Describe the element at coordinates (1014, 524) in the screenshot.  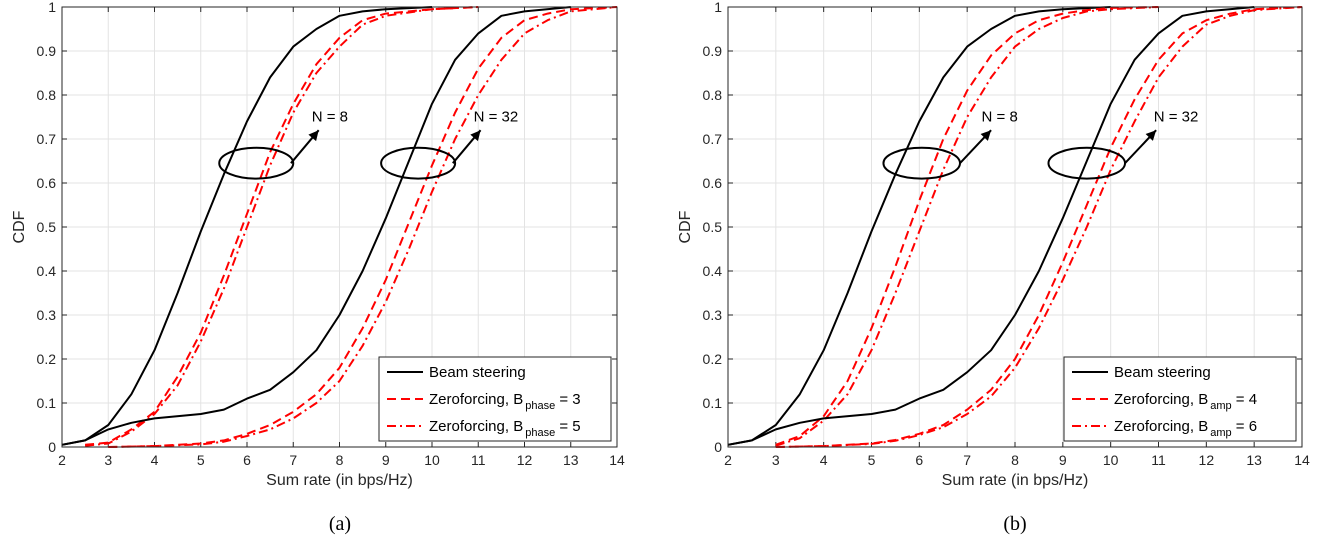
I see `panel-caption: (b)` at that location.